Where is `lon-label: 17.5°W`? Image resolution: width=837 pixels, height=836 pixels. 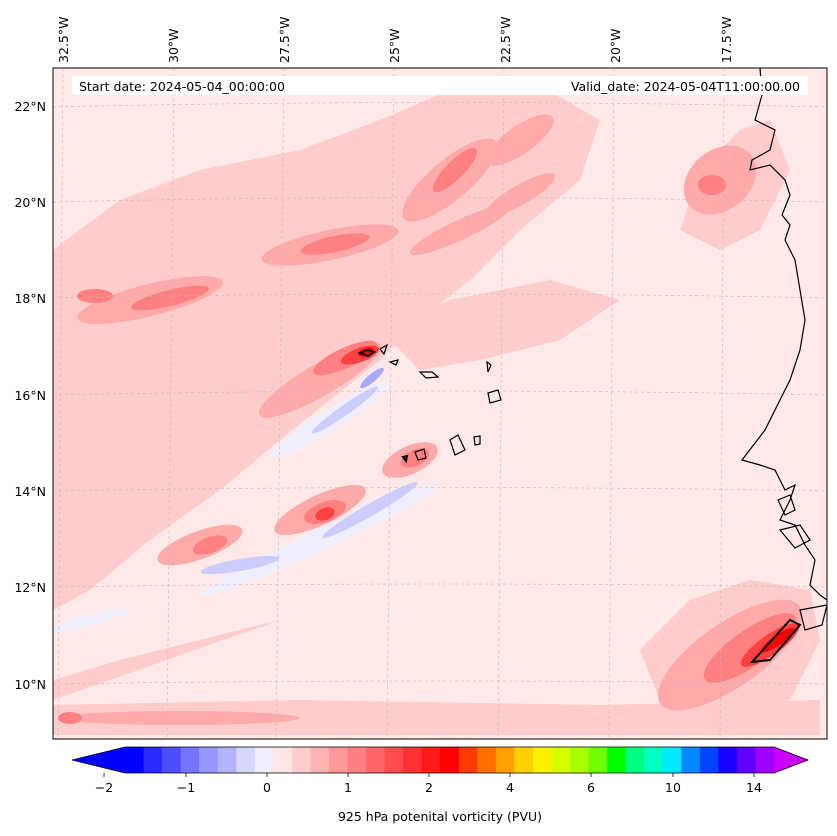 lon-label: 17.5°W is located at coordinates (726, 40).